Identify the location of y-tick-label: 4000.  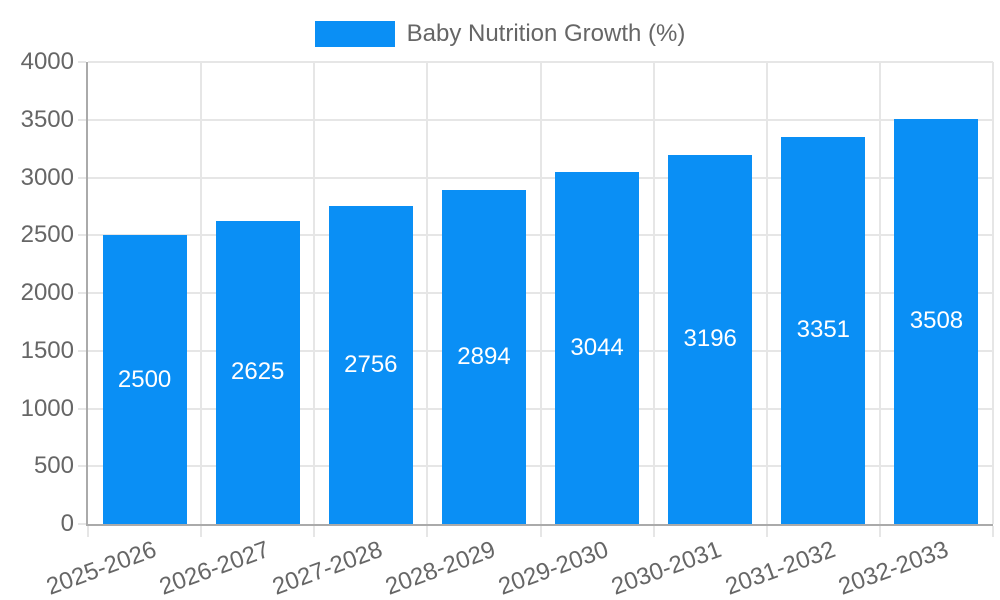
(47, 61).